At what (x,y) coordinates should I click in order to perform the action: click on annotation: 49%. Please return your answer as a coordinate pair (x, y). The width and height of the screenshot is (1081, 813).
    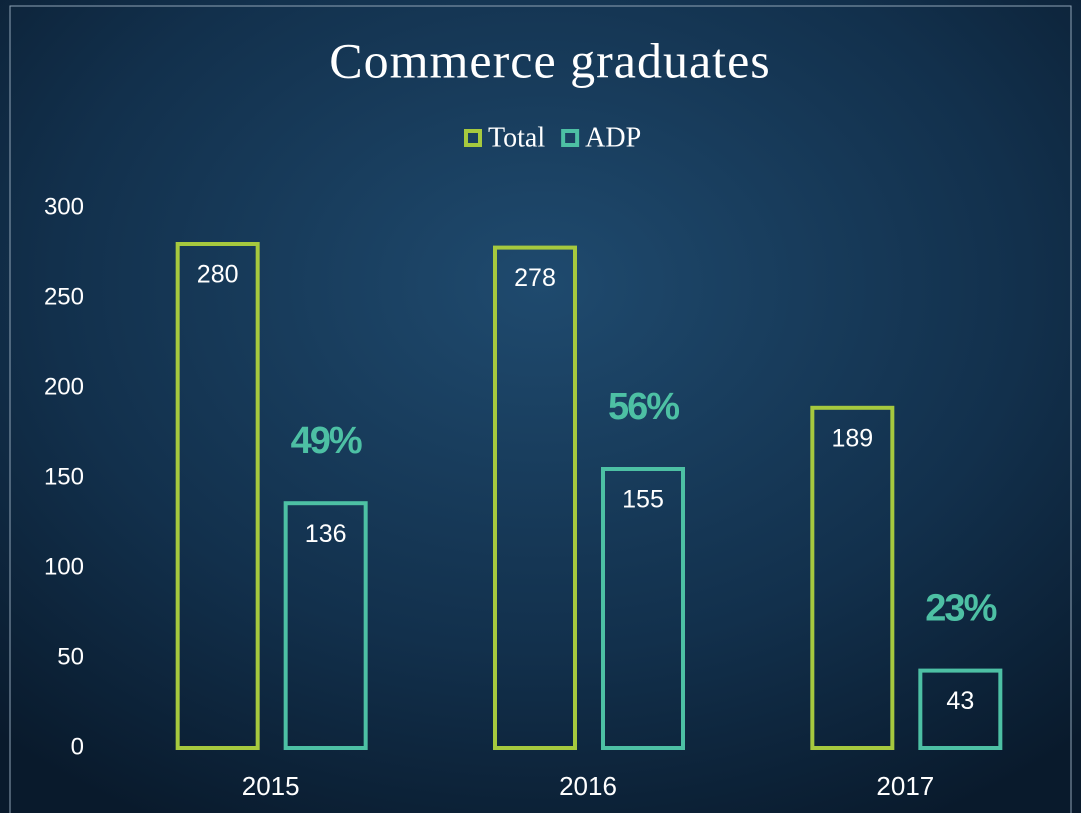
    Looking at the image, I should click on (326, 441).